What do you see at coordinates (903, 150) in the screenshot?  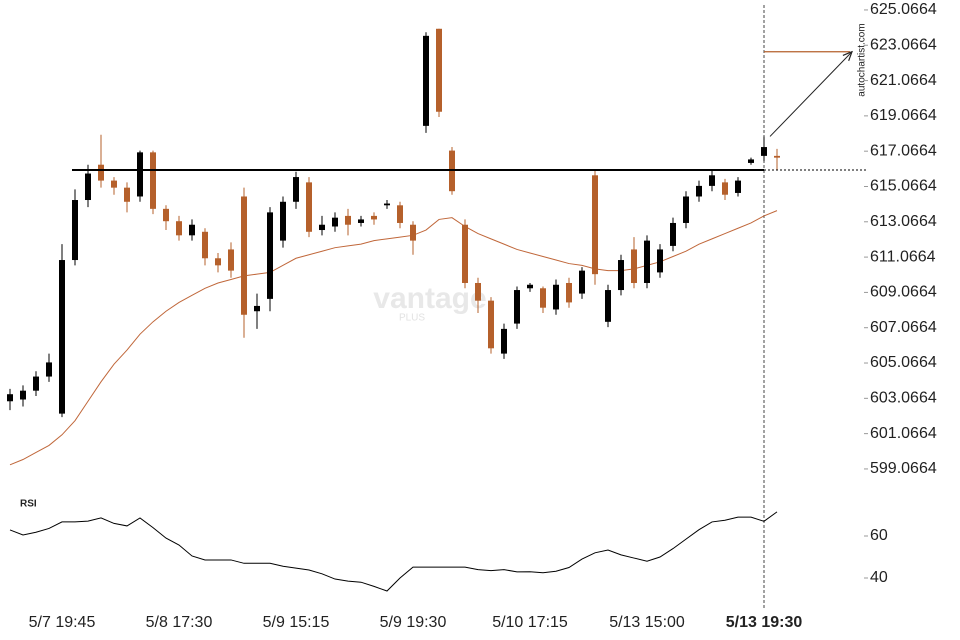 I see `y-tick-label: 617.0664` at bounding box center [903, 150].